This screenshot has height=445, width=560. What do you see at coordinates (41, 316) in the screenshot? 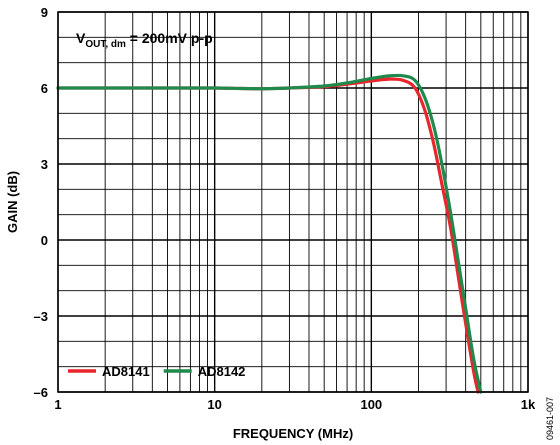
I see `y-tick-label: –3` at bounding box center [41, 316].